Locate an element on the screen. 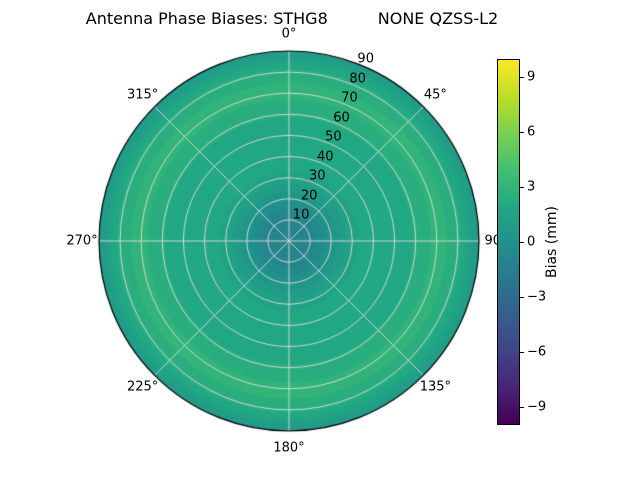 This screenshot has height=480, width=640. radial-tick-label: 90 is located at coordinates (365, 59).